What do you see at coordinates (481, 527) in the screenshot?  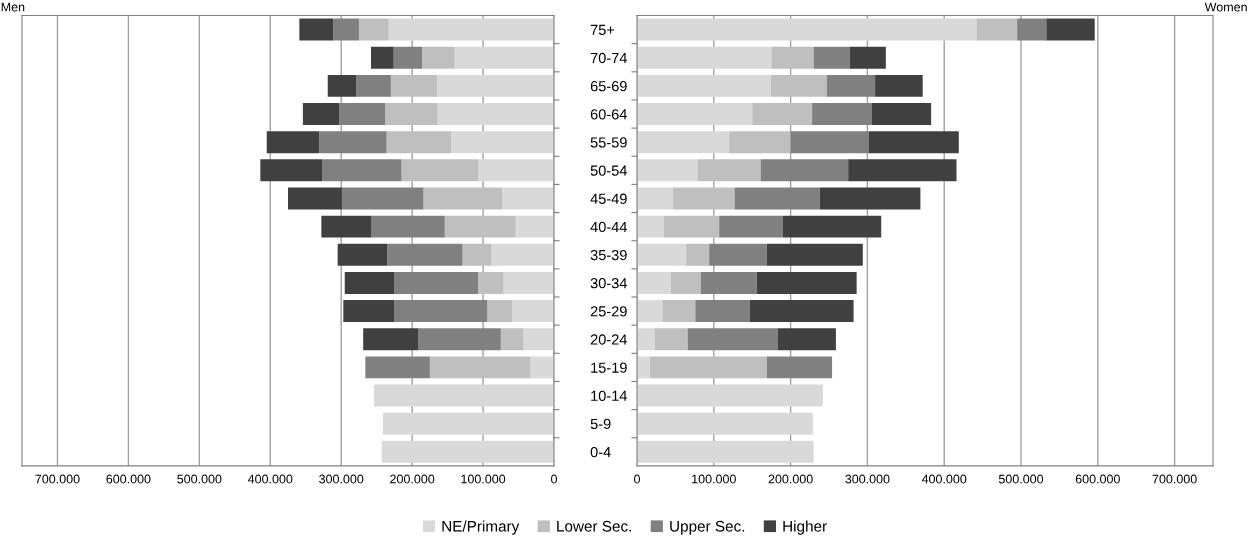 I see `legend-label: NE/Primary` at bounding box center [481, 527].